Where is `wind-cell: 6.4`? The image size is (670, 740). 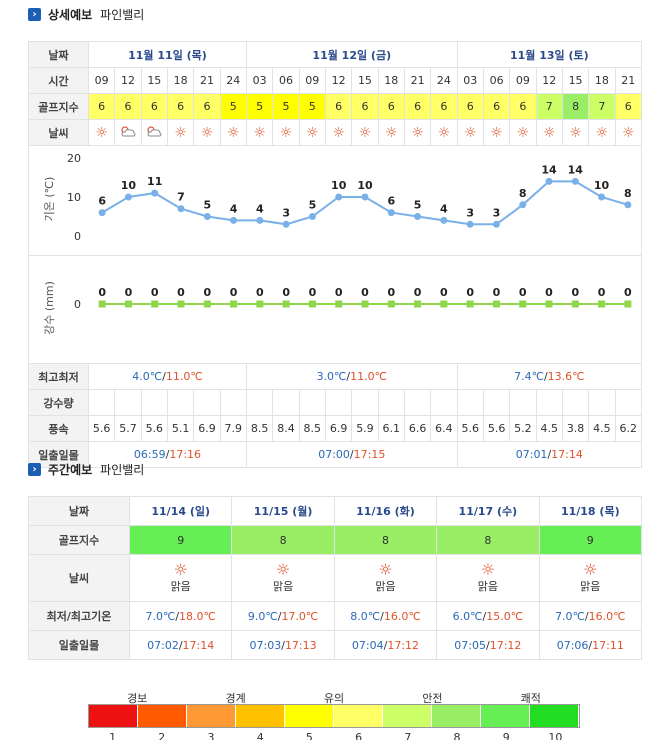 wind-cell: 6.4 is located at coordinates (444, 428).